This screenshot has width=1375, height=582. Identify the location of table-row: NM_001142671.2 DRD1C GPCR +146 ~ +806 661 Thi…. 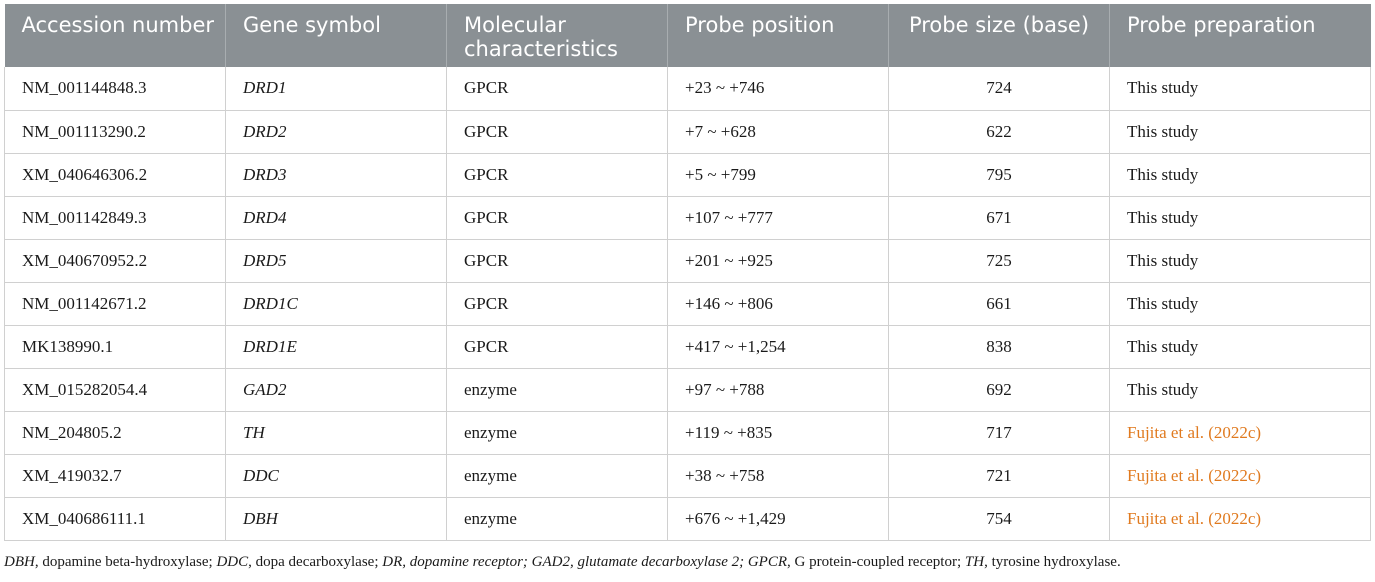
(687, 304).